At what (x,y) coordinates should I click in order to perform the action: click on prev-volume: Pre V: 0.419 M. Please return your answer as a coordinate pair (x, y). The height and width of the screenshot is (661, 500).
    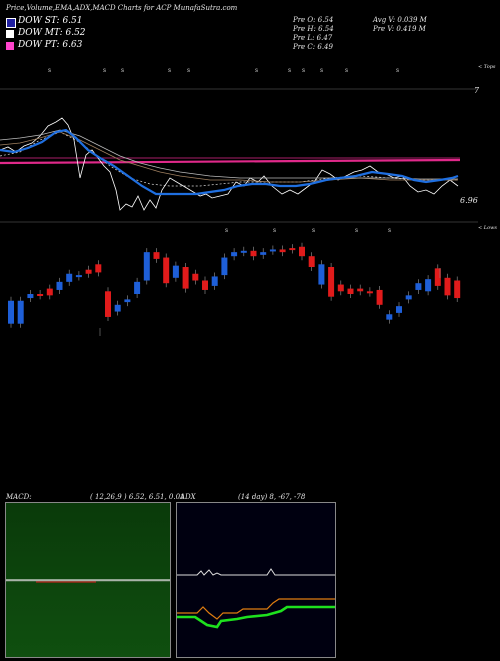
    Looking at the image, I should click on (399, 29).